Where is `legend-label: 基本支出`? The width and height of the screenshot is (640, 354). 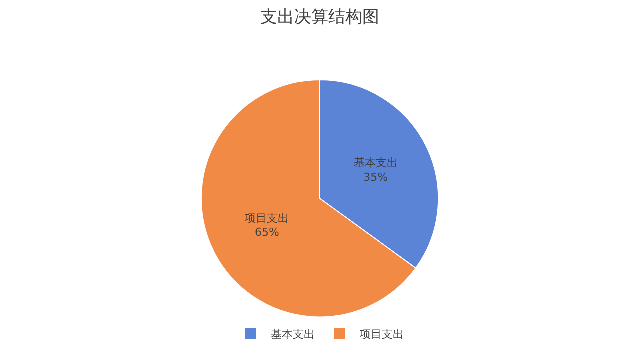
legend-label: 基本支出 is located at coordinates (293, 334).